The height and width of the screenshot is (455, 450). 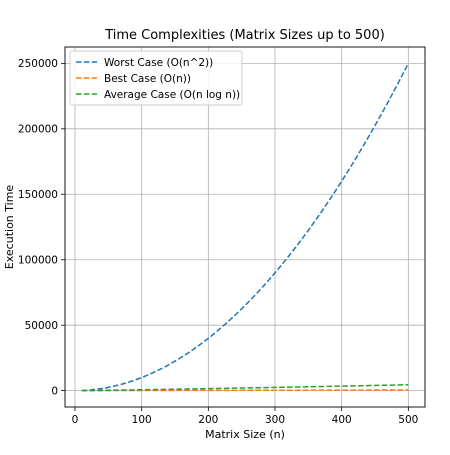 I want to click on legend-box, so click(x=156, y=78).